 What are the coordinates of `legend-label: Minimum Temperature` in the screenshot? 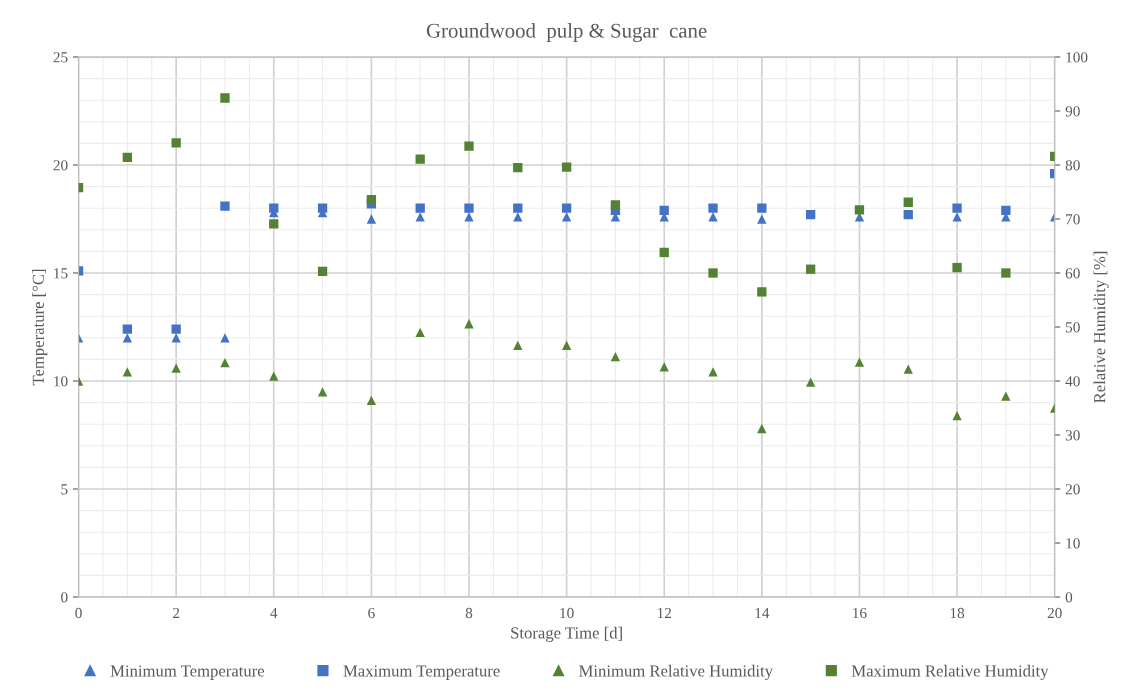 It's located at (187, 672).